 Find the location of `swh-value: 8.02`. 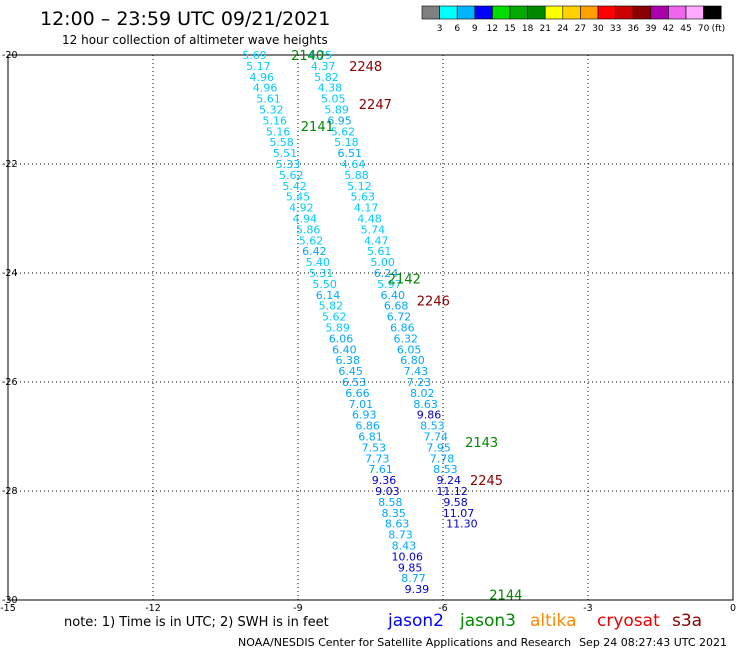

swh-value: 8.02 is located at coordinates (422, 393).